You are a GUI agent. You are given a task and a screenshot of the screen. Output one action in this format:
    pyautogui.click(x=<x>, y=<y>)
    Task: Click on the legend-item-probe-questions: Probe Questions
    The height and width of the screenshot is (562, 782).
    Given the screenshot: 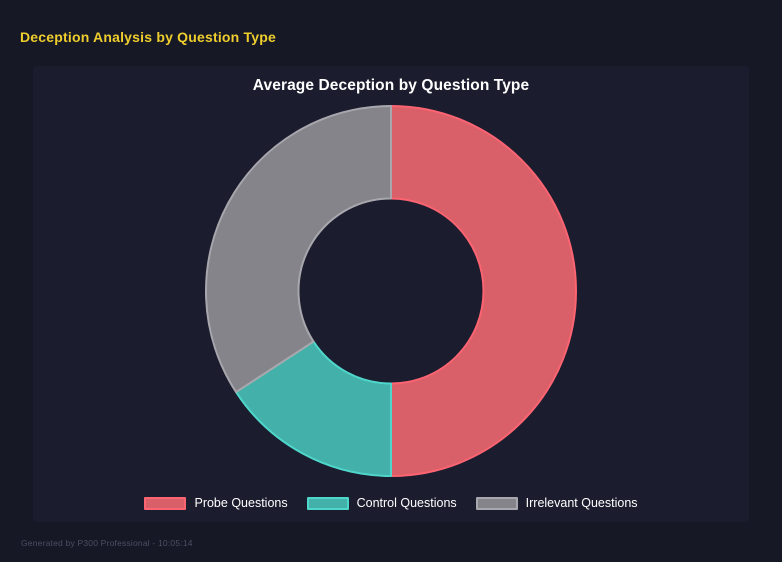 What is the action you would take?
    pyautogui.click(x=216, y=503)
    